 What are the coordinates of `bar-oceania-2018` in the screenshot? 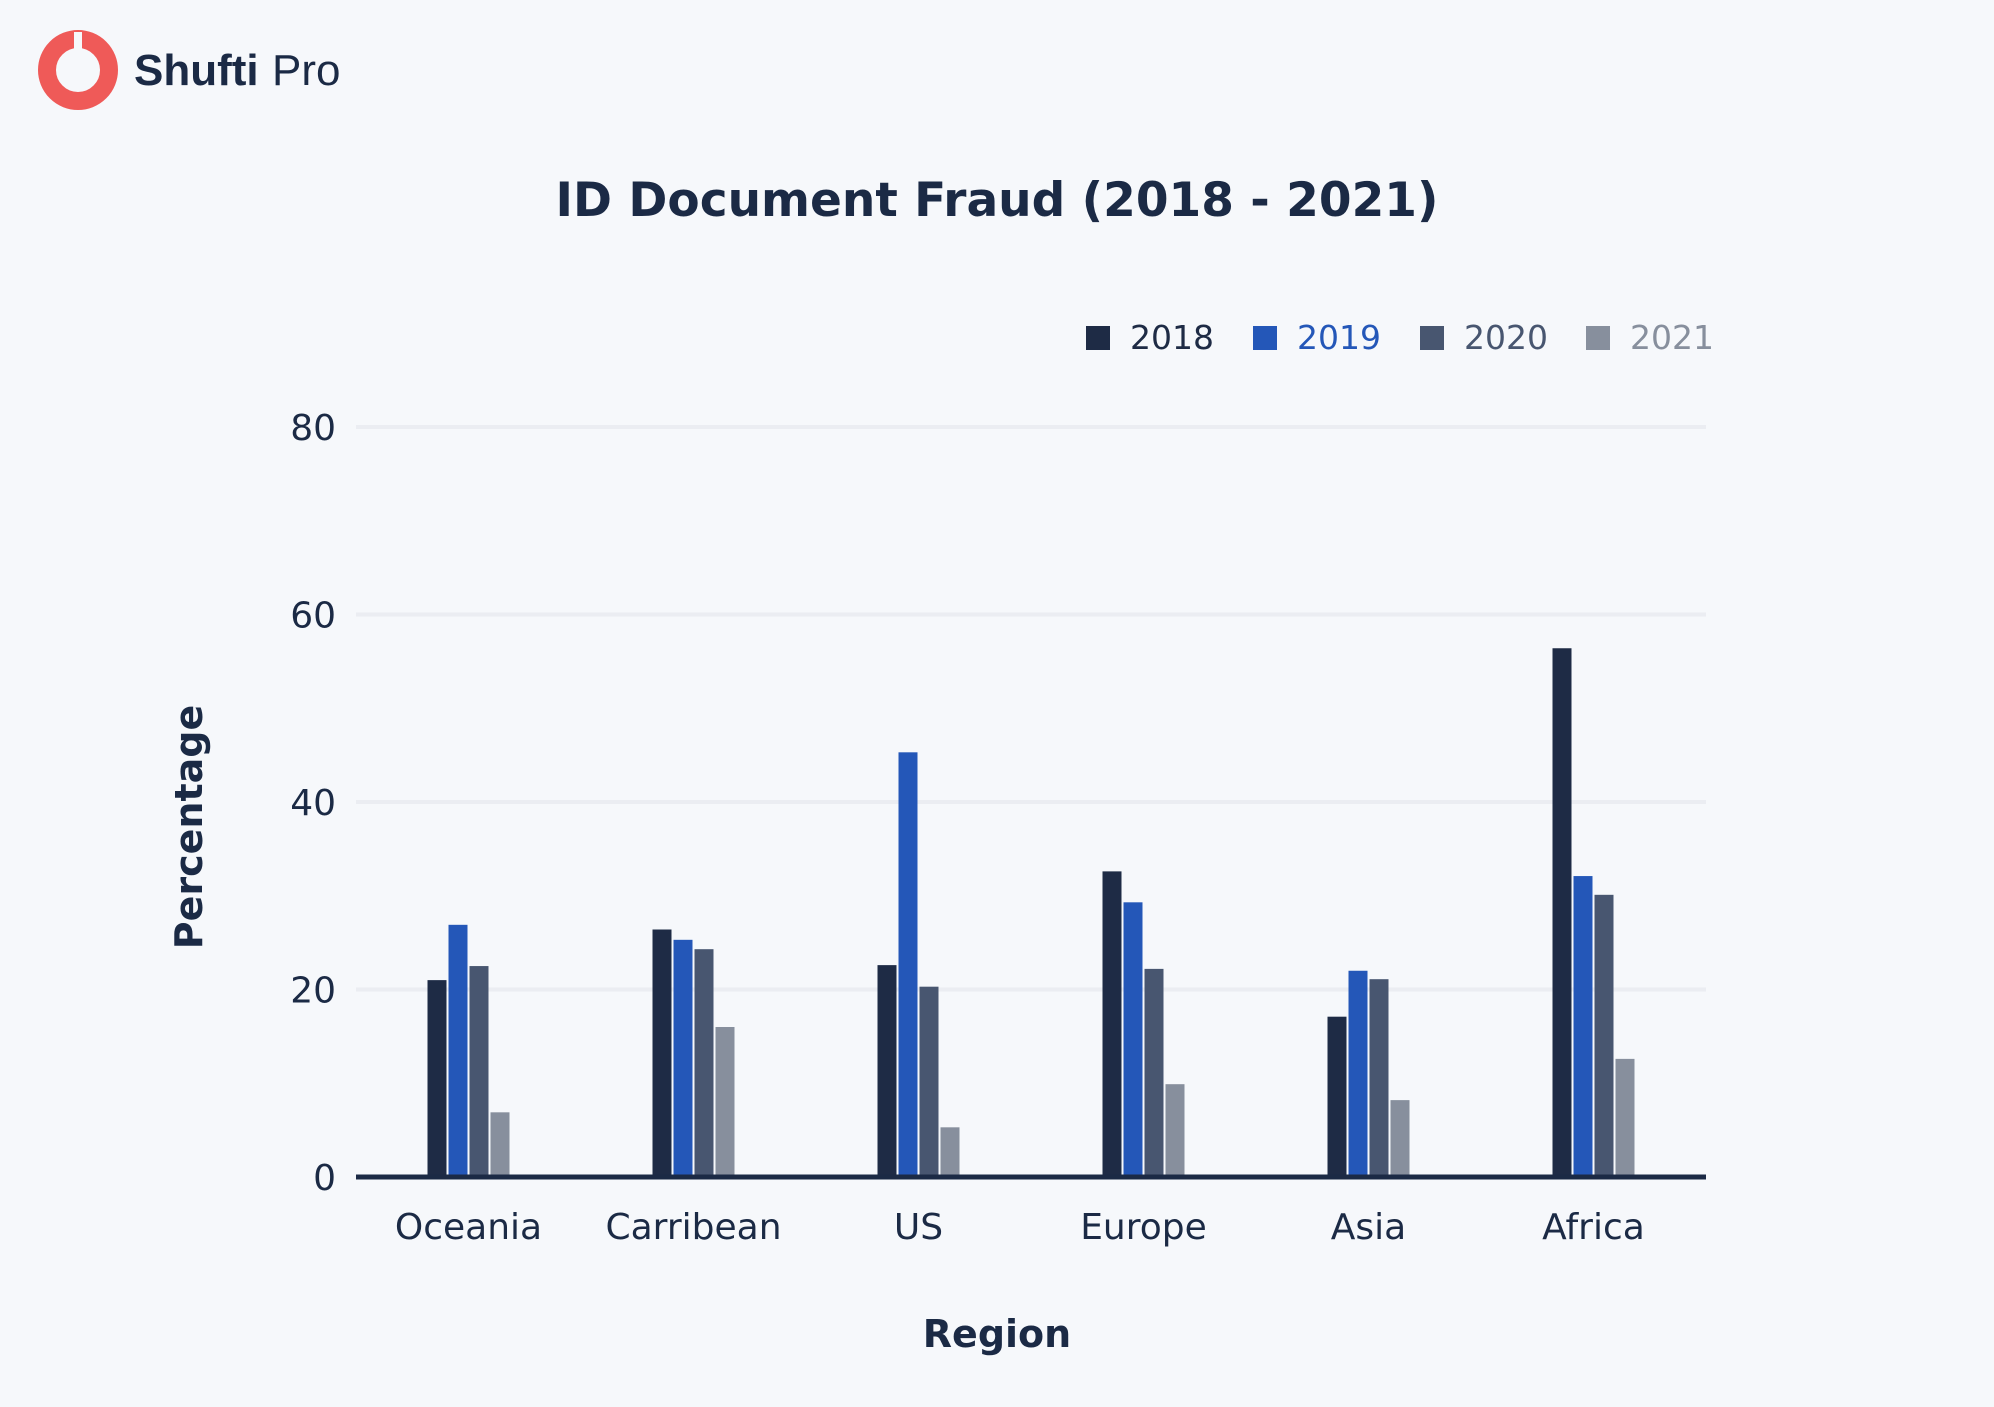 It's located at (437, 1078).